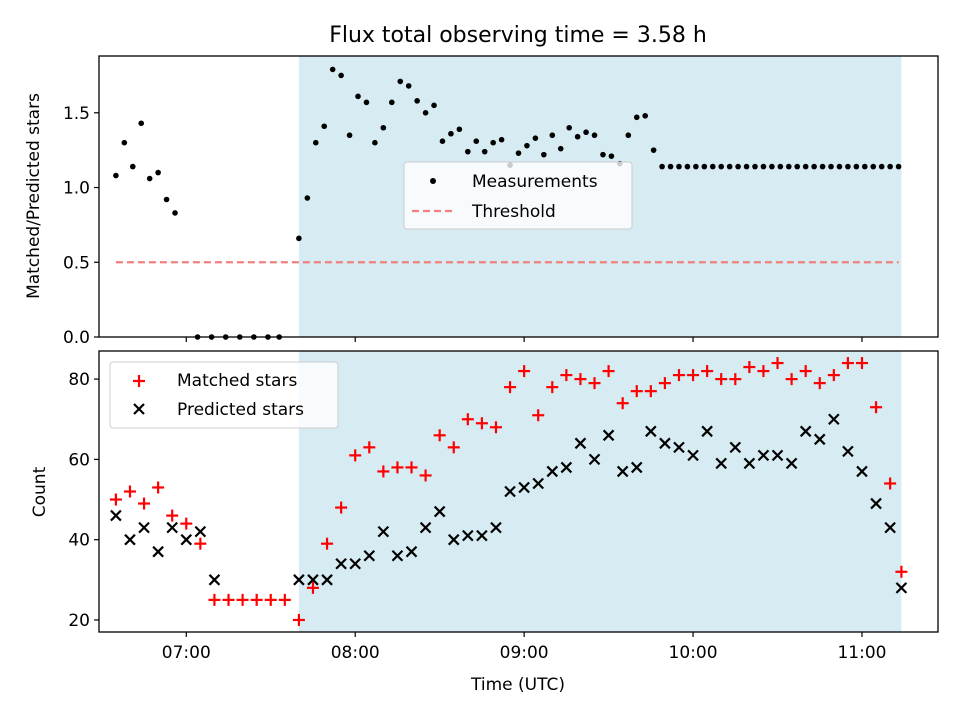 The height and width of the screenshot is (720, 960). What do you see at coordinates (40, 491) in the screenshot?
I see `bottom-y-axis-label: Count` at bounding box center [40, 491].